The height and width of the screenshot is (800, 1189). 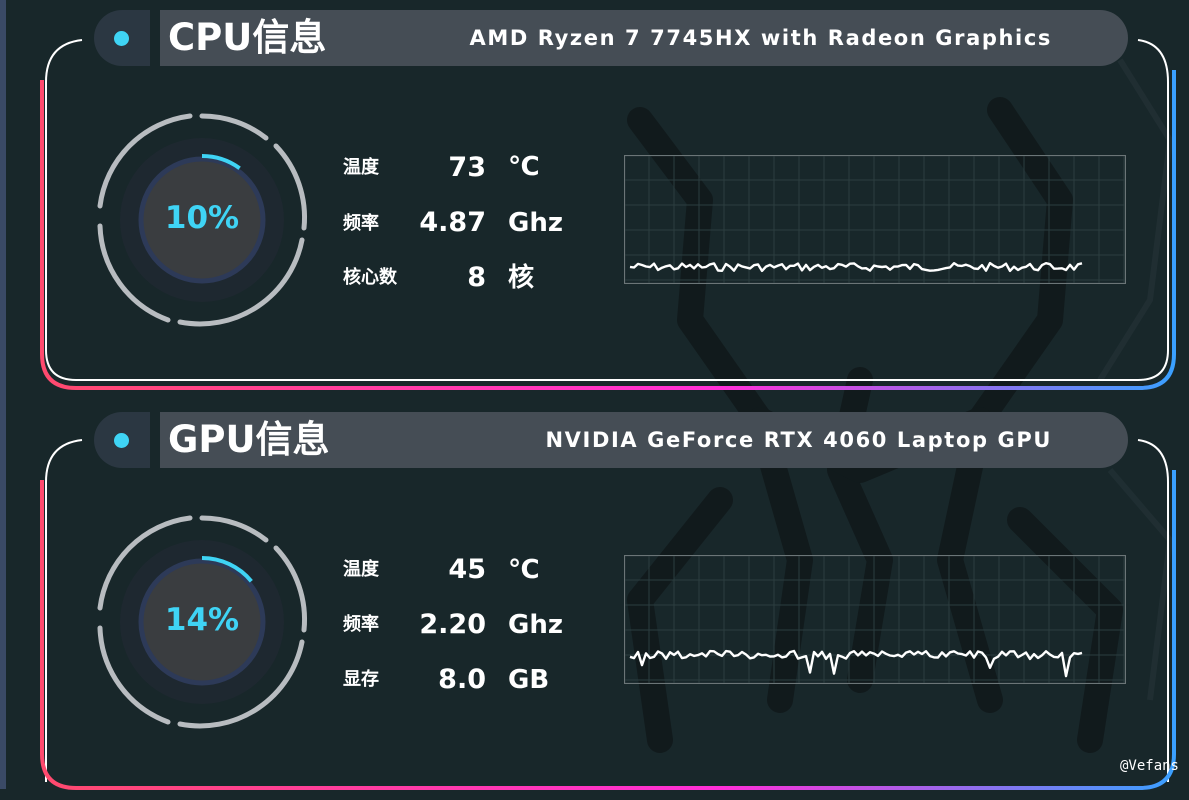 I want to click on gpu-usage-line, so click(x=856, y=663).